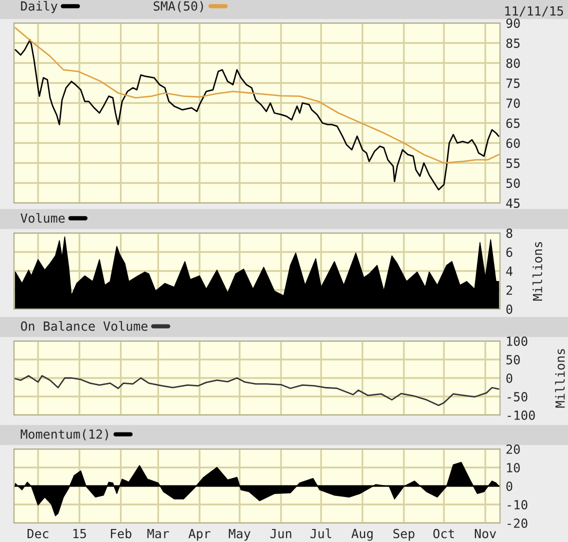 The width and height of the screenshot is (568, 542). What do you see at coordinates (321, 533) in the screenshot?
I see `x-tick-label: Jul` at bounding box center [321, 533].